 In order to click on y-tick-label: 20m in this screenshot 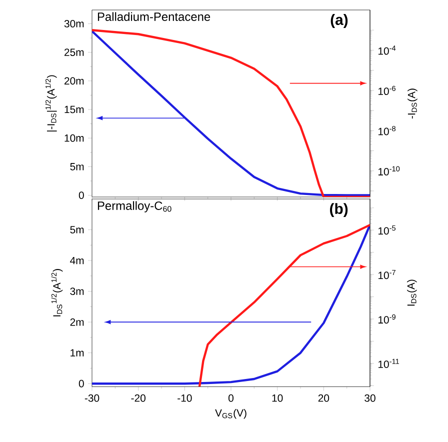, I will do `click(74, 81)`.